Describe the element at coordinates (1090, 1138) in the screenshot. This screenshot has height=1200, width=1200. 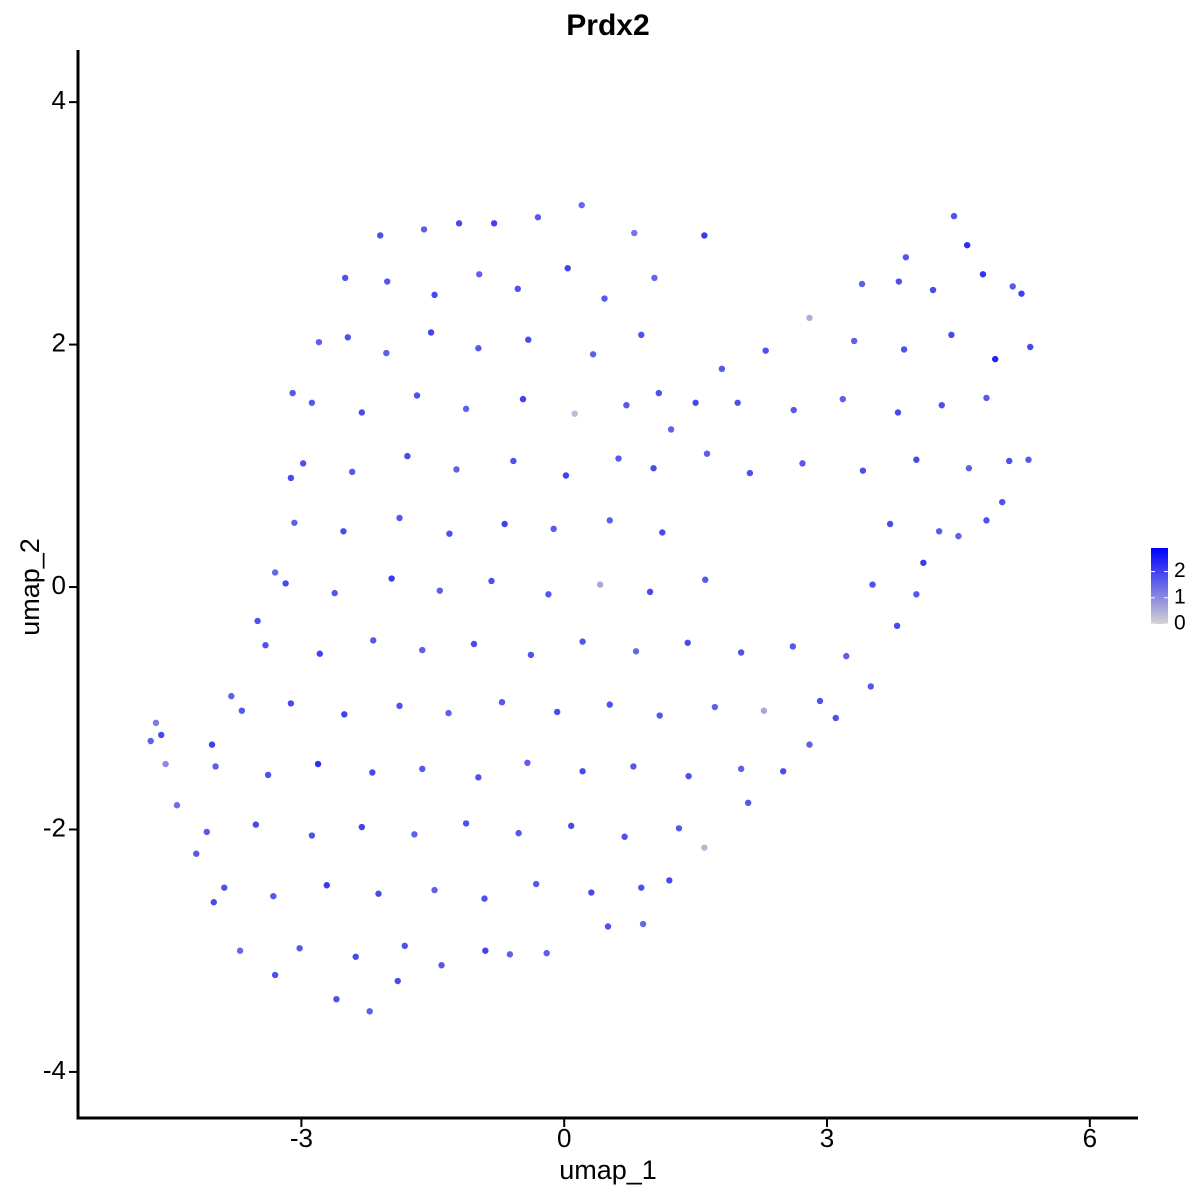
I see `x-tick-label: 6` at that location.